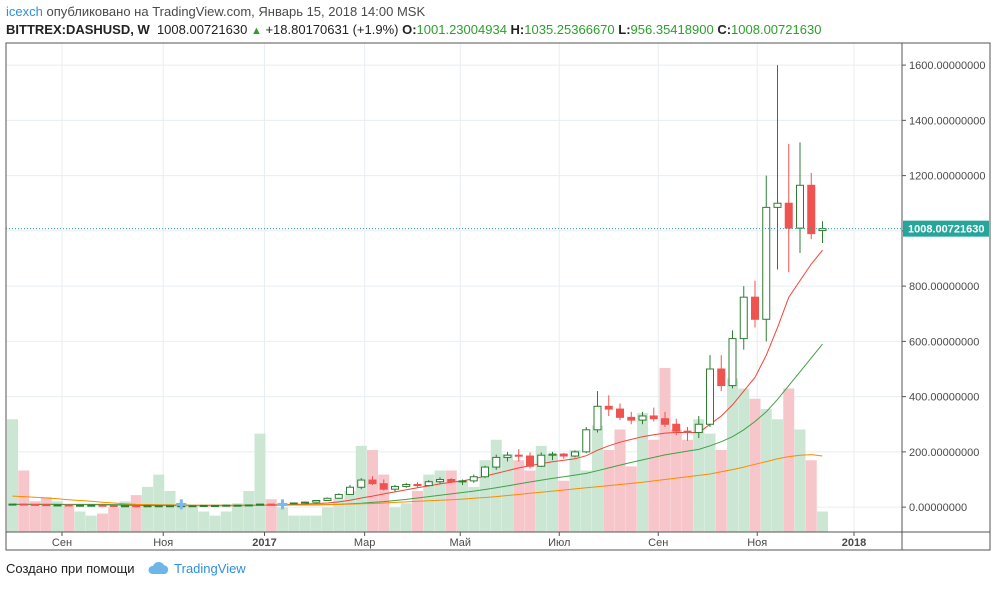  I want to click on tradingview-brand: TradingView, so click(210, 568).